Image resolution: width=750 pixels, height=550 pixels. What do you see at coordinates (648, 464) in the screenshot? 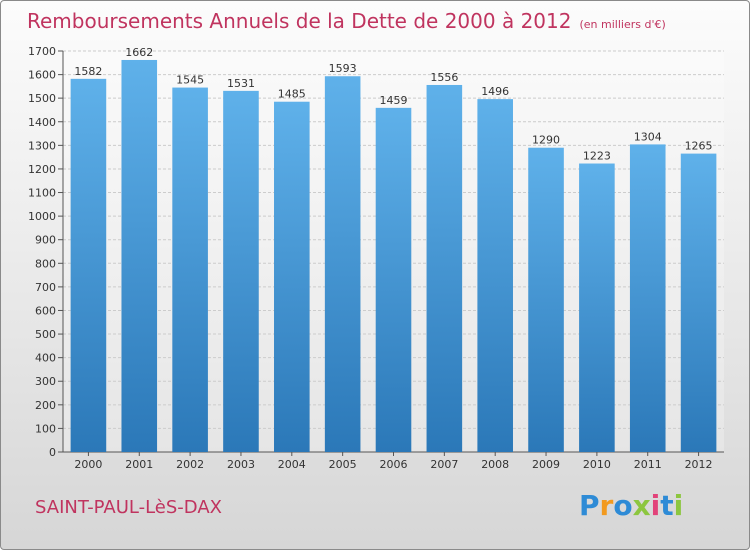
I see `x-tick-label: 2011` at bounding box center [648, 464].